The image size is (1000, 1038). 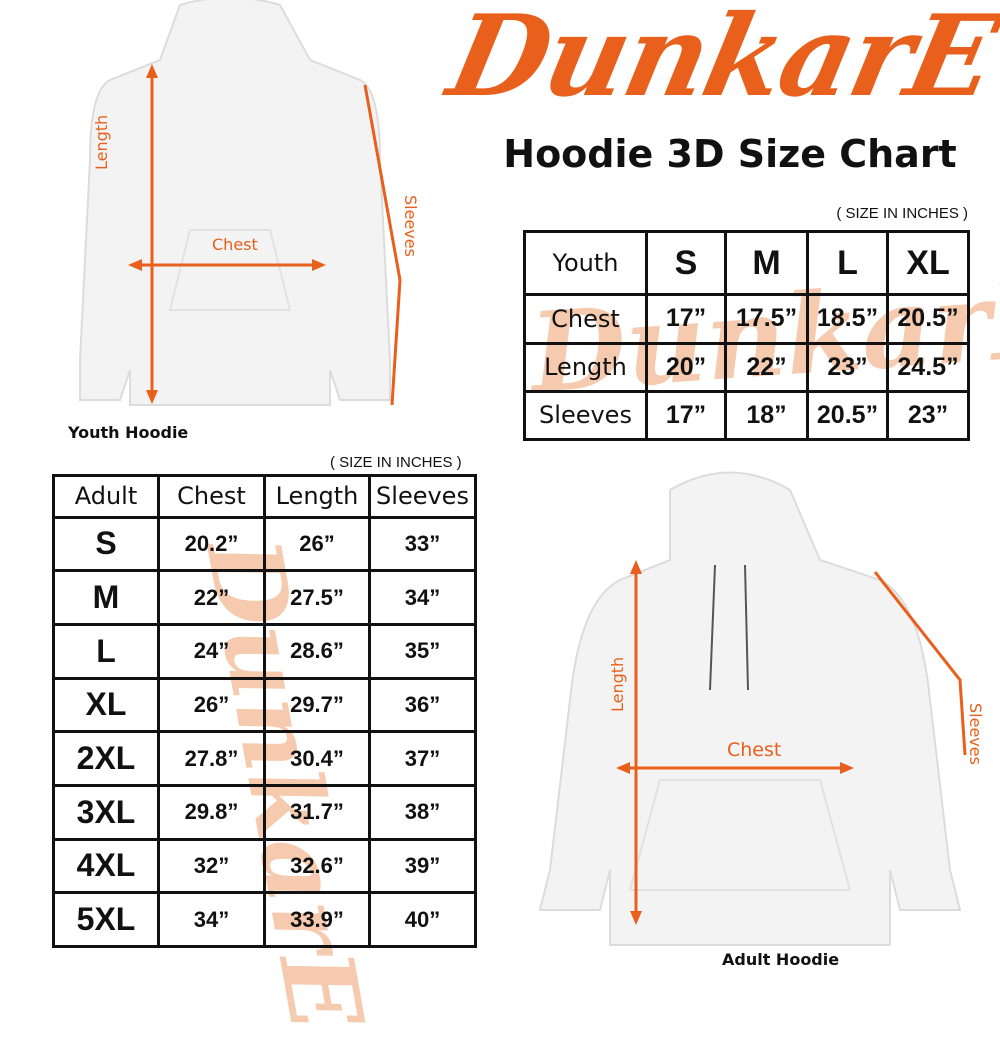 What do you see at coordinates (317, 705) in the screenshot?
I see `table-cell: 29.7”` at bounding box center [317, 705].